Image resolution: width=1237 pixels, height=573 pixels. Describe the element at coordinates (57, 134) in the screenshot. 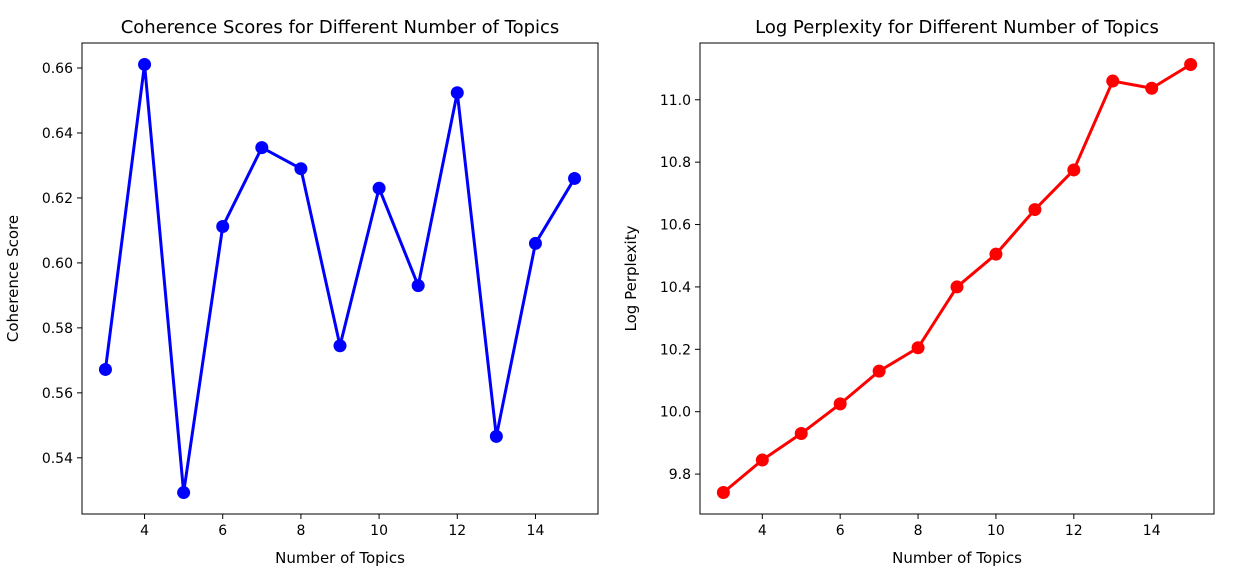

I see `y-tick-label: 0.64` at that location.